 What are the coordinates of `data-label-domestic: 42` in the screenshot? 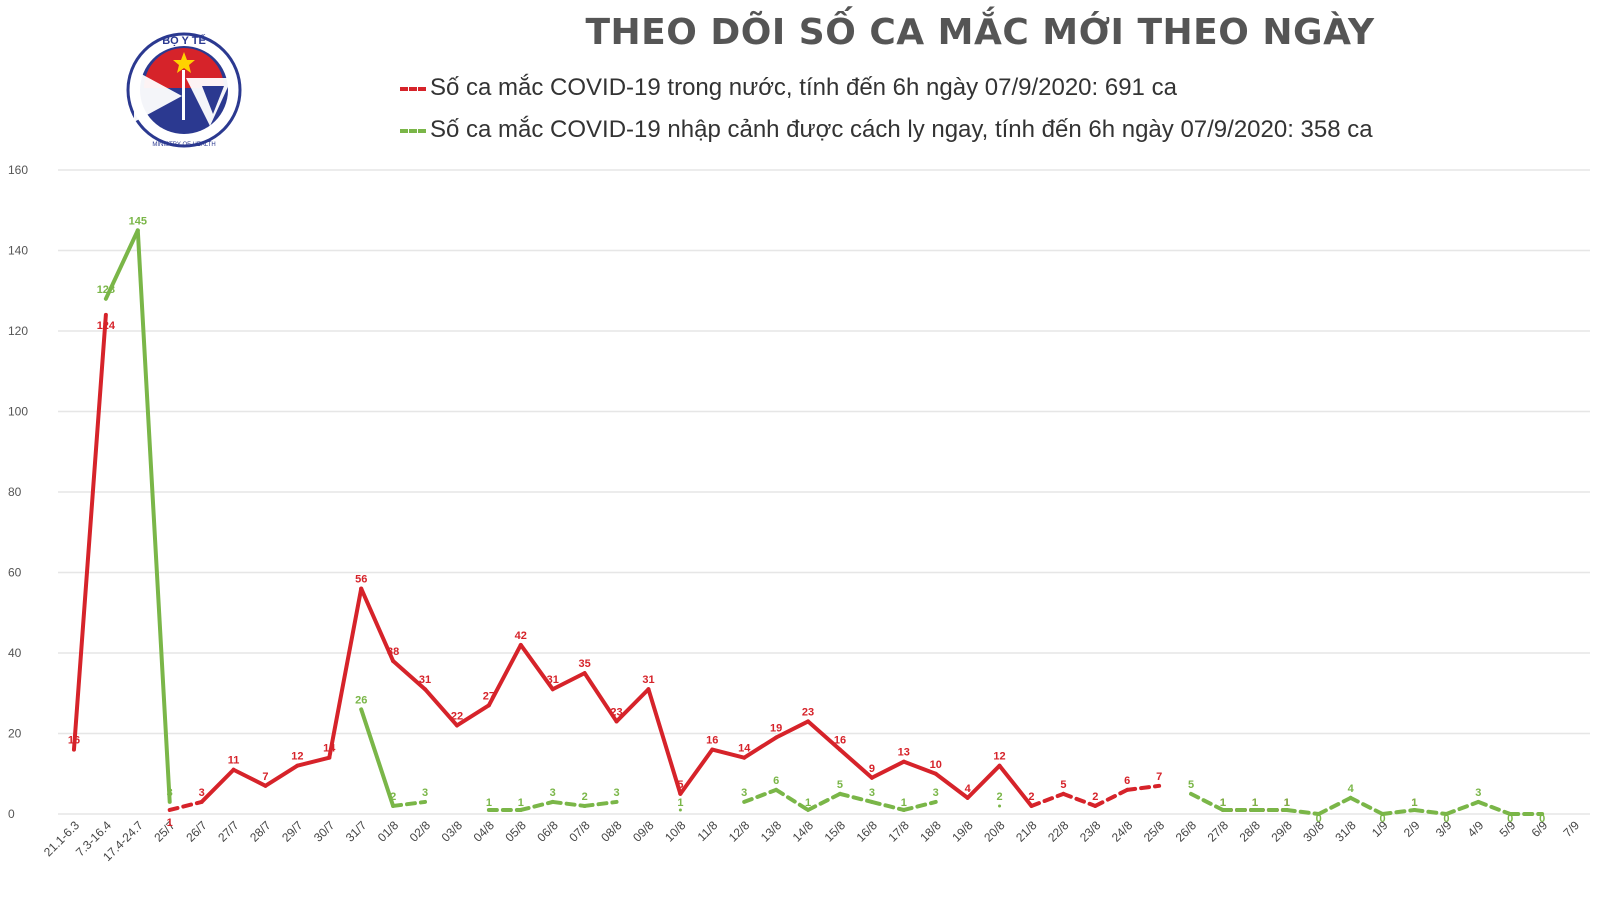 It's located at (521, 636).